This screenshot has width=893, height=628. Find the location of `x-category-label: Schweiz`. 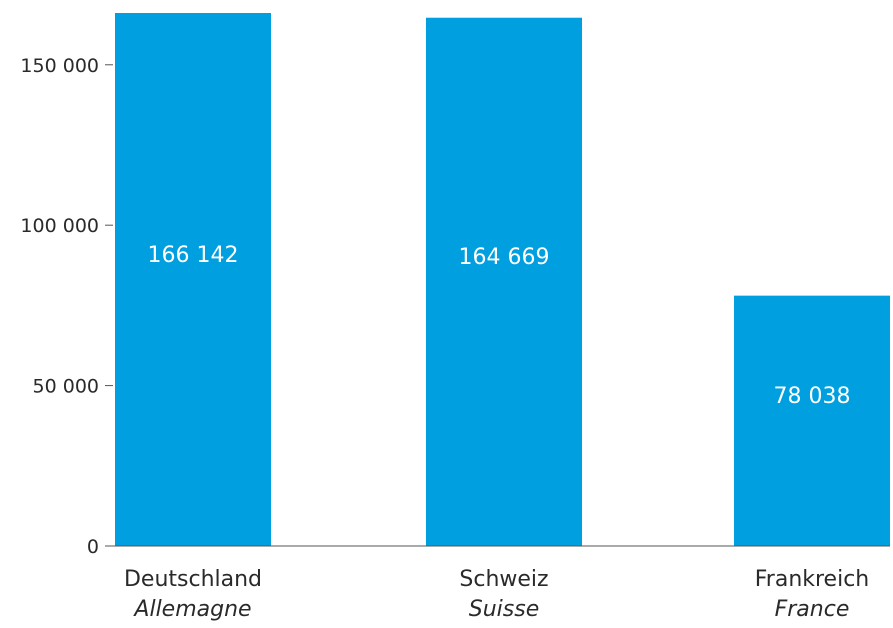

x-category-label: Schweiz is located at coordinates (503, 579).